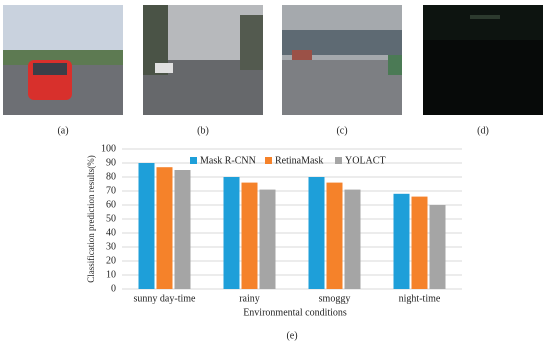 Image resolution: width=550 pixels, height=346 pixels. Describe the element at coordinates (342, 60) in the screenshot. I see `photo-c` at that location.